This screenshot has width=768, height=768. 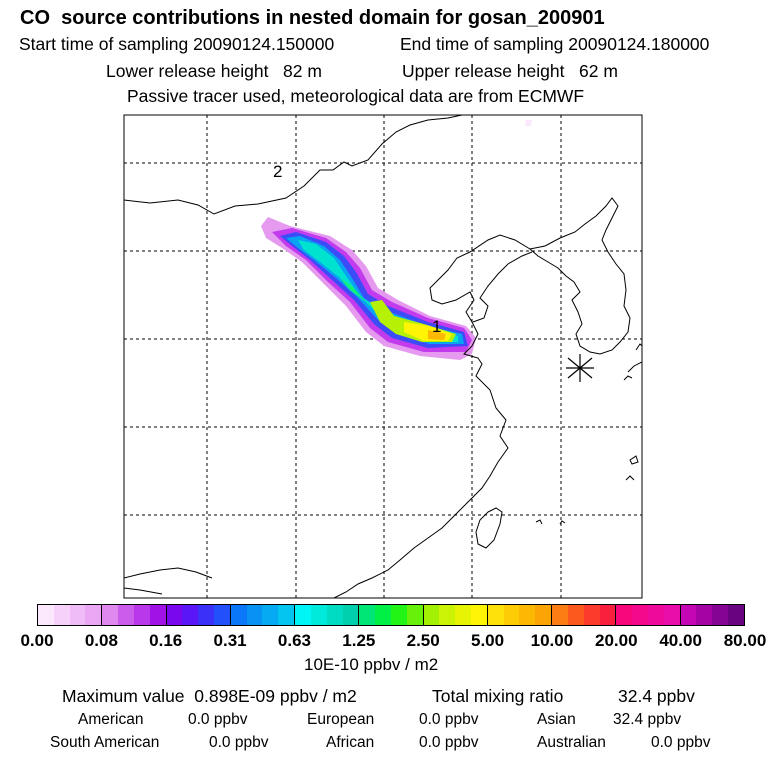 I want to click on source-value-african: 0.0 ppbv, so click(x=449, y=742).